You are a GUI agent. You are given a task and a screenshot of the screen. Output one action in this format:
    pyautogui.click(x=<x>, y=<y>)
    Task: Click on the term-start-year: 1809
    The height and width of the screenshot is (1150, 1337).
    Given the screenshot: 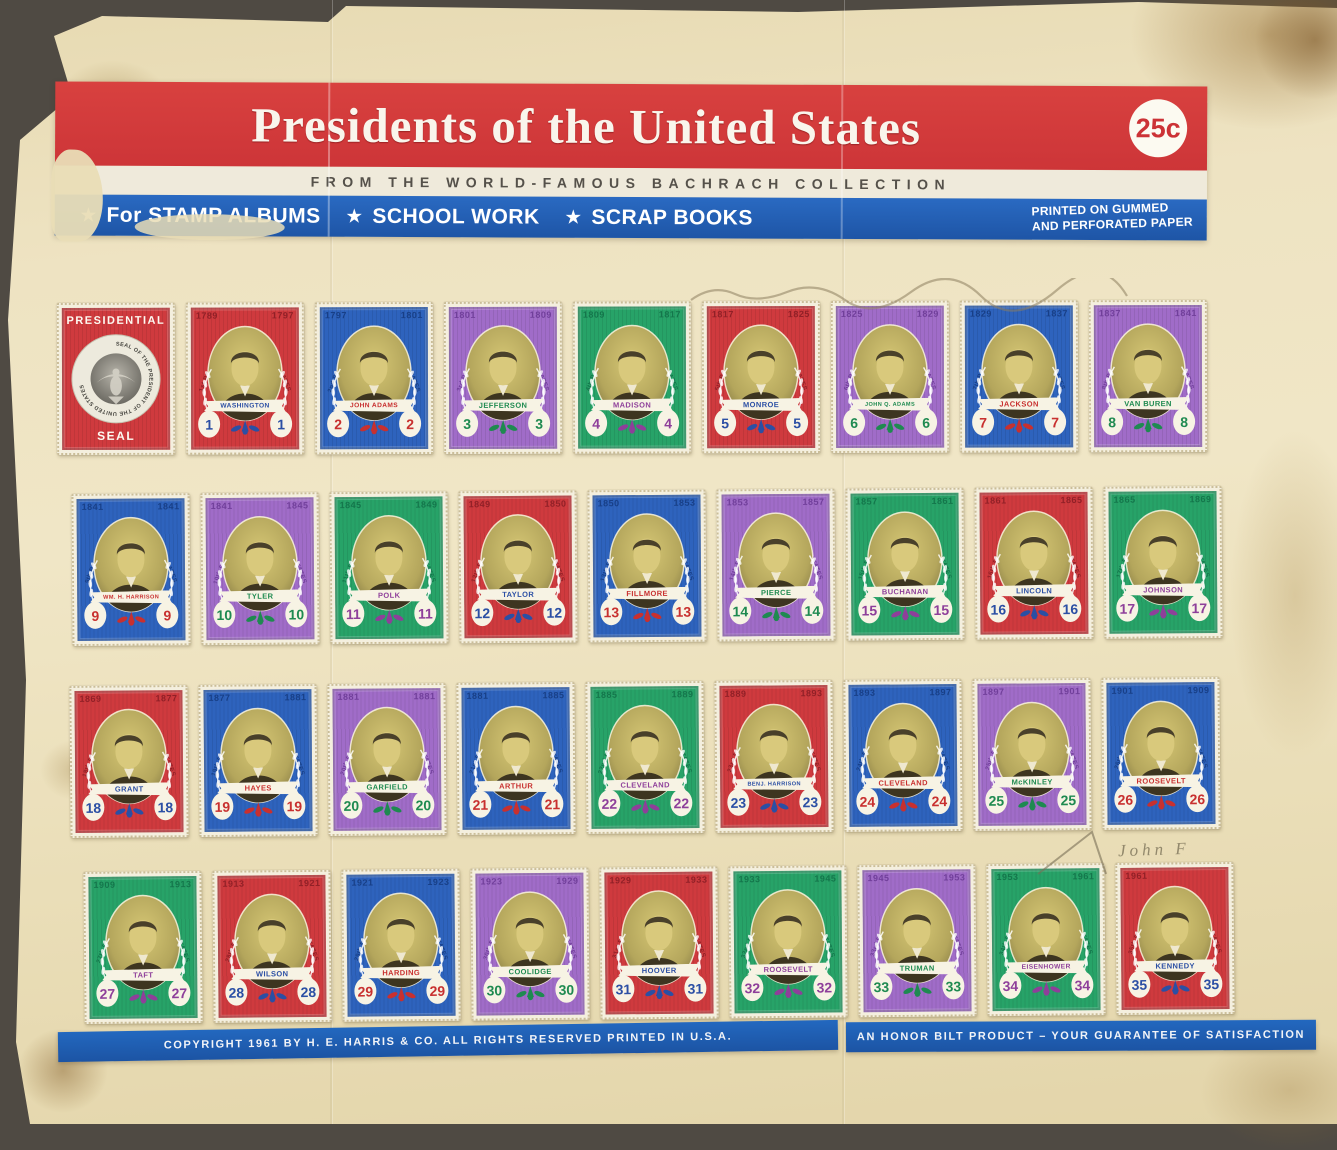 What is the action you would take?
    pyautogui.click(x=593, y=314)
    